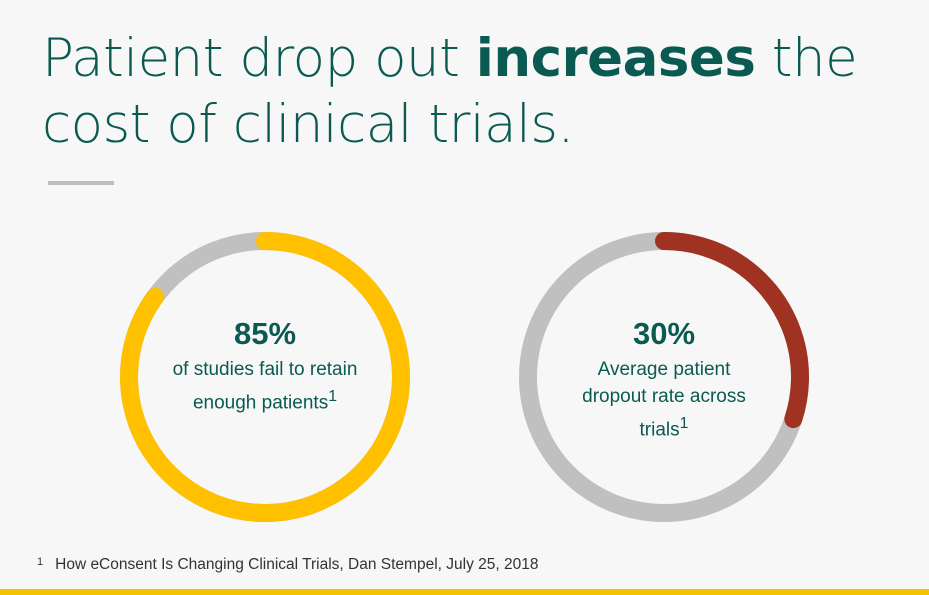 The image size is (929, 595). I want to click on donut-value-label: 85%, so click(265, 333).